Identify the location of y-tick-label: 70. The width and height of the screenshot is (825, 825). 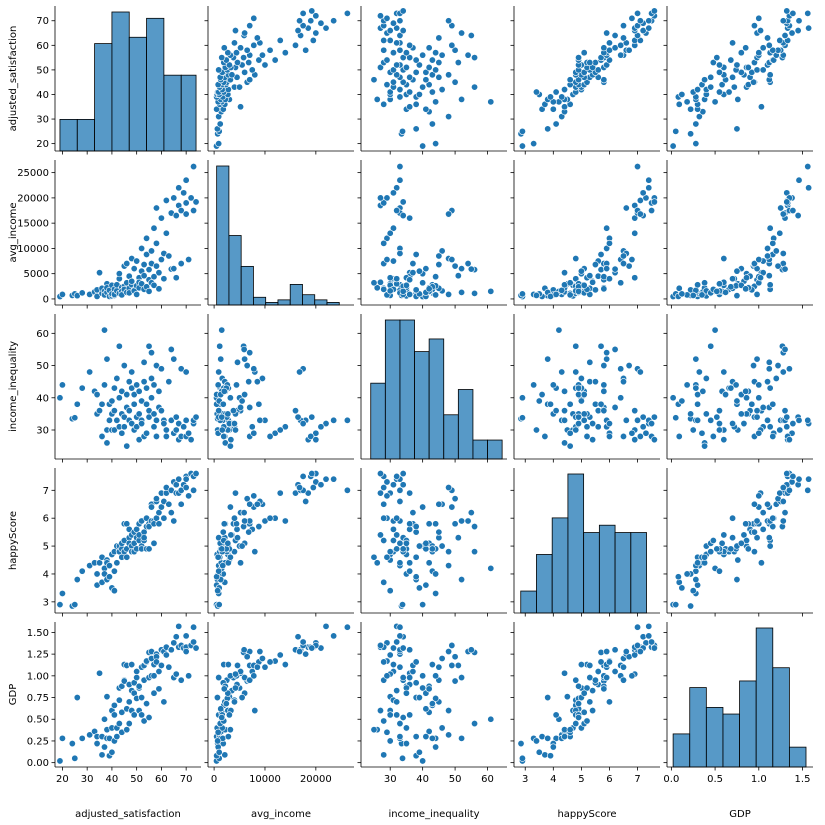
(42, 21).